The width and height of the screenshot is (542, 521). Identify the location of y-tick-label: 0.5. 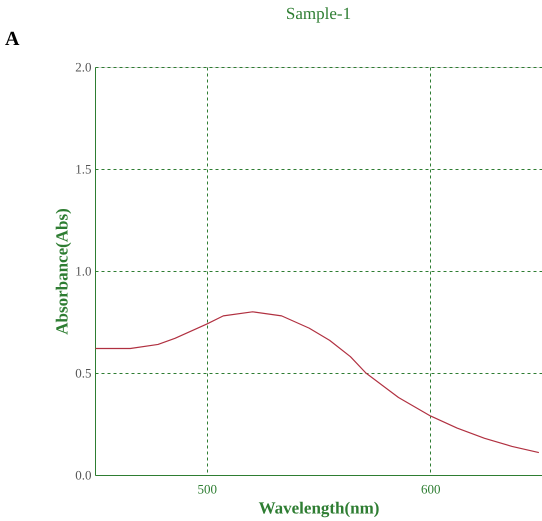
(83, 373).